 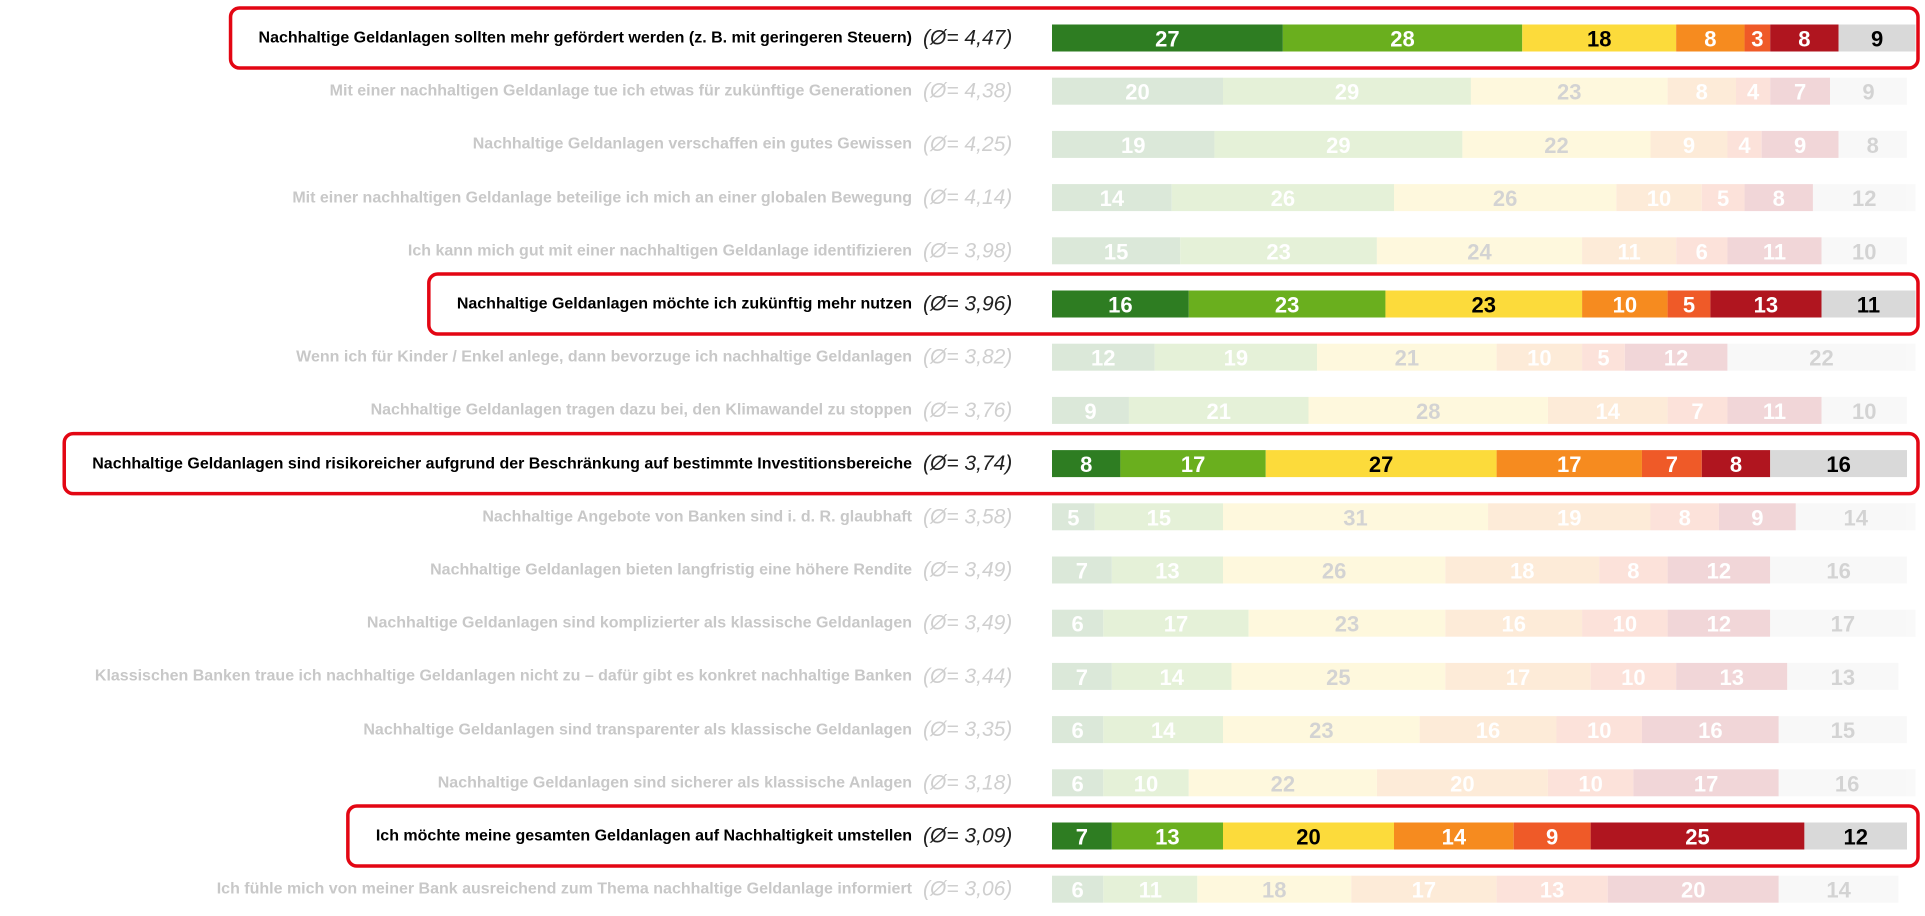 I want to click on value-label: 23, so click(x=1484, y=305).